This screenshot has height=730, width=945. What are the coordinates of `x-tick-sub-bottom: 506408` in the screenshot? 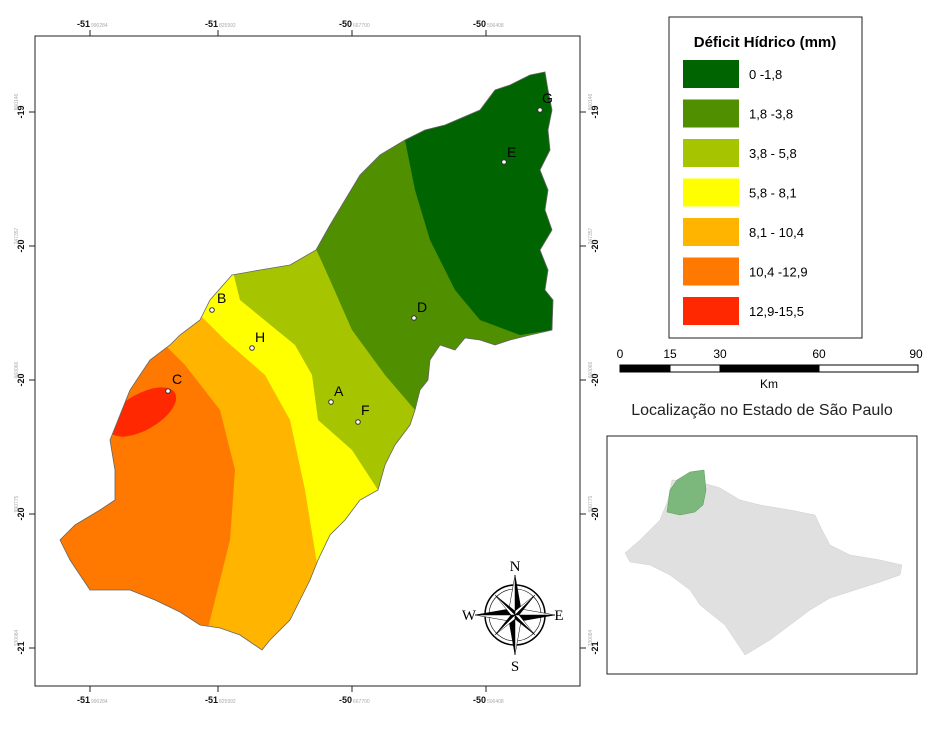 It's located at (495, 702).